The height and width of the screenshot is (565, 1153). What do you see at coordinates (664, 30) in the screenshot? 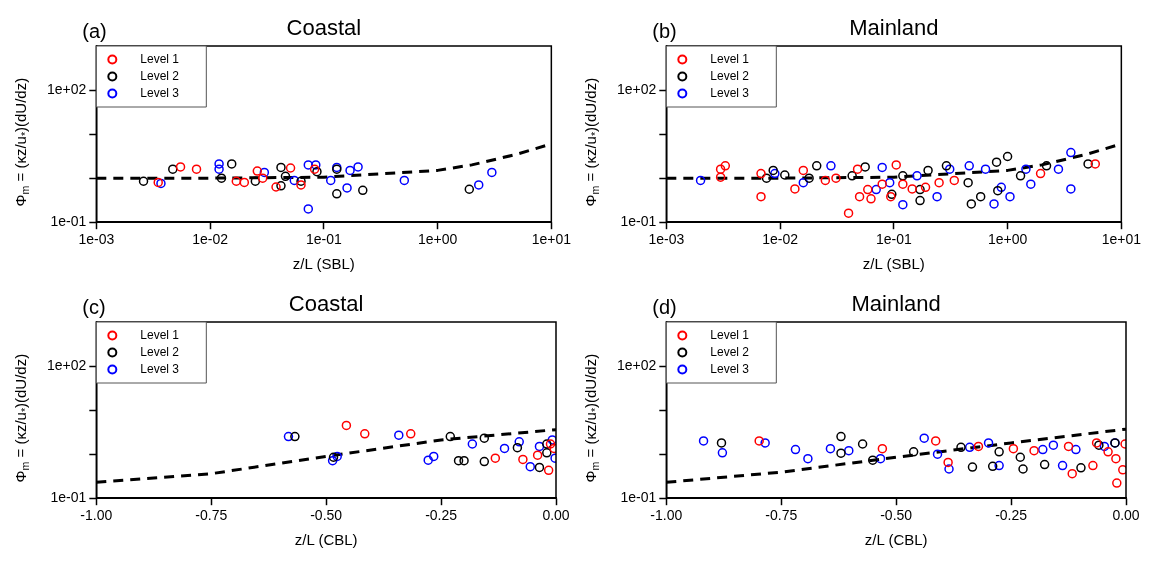
I see `text: (b)` at bounding box center [664, 30].